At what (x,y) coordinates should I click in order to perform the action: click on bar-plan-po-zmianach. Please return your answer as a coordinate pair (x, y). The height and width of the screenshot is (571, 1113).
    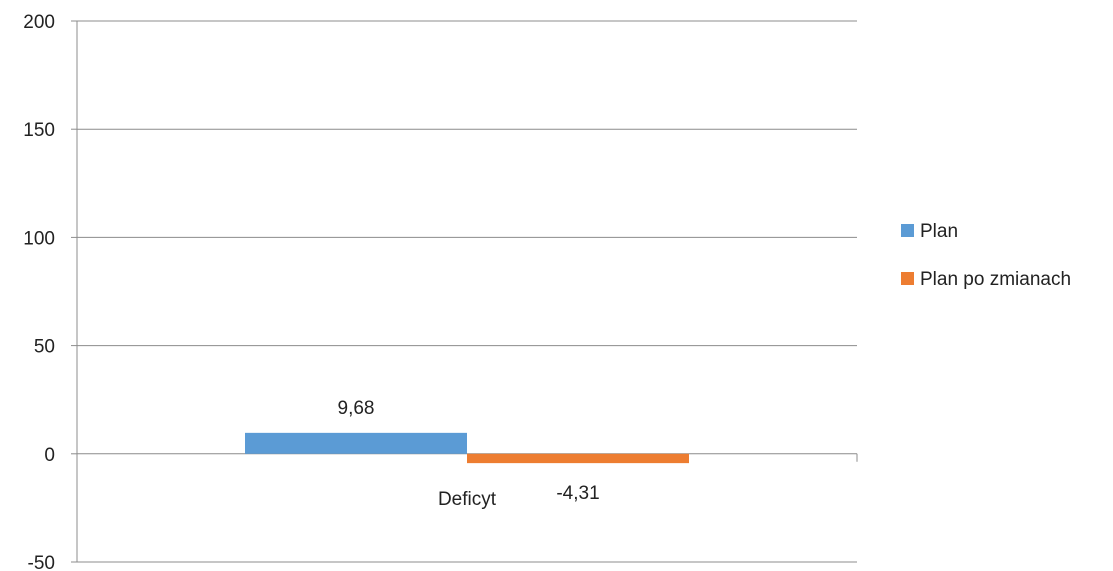
    Looking at the image, I should click on (578, 458).